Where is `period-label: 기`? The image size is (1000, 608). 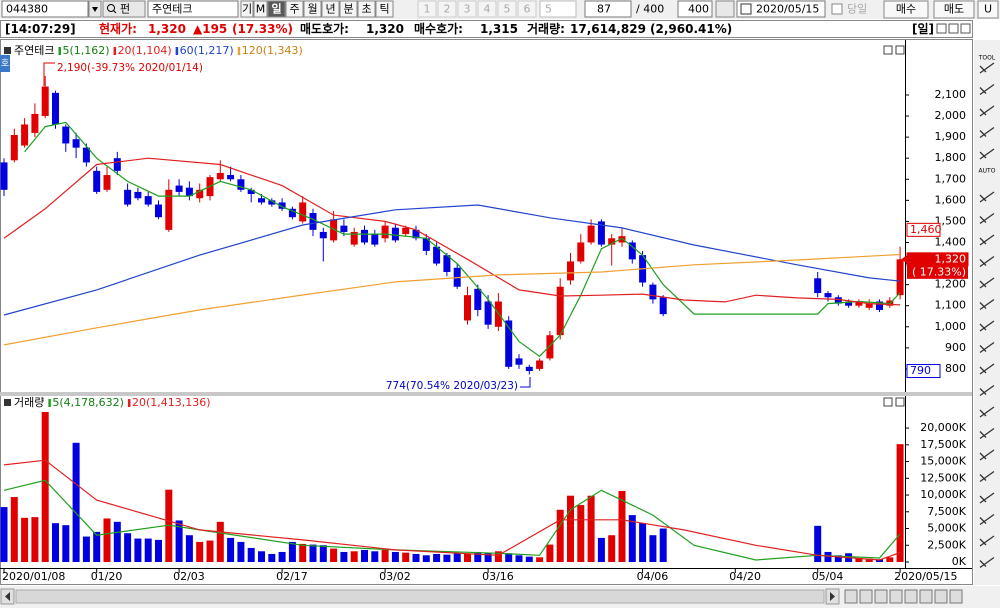 period-label: 기 is located at coordinates (247, 9).